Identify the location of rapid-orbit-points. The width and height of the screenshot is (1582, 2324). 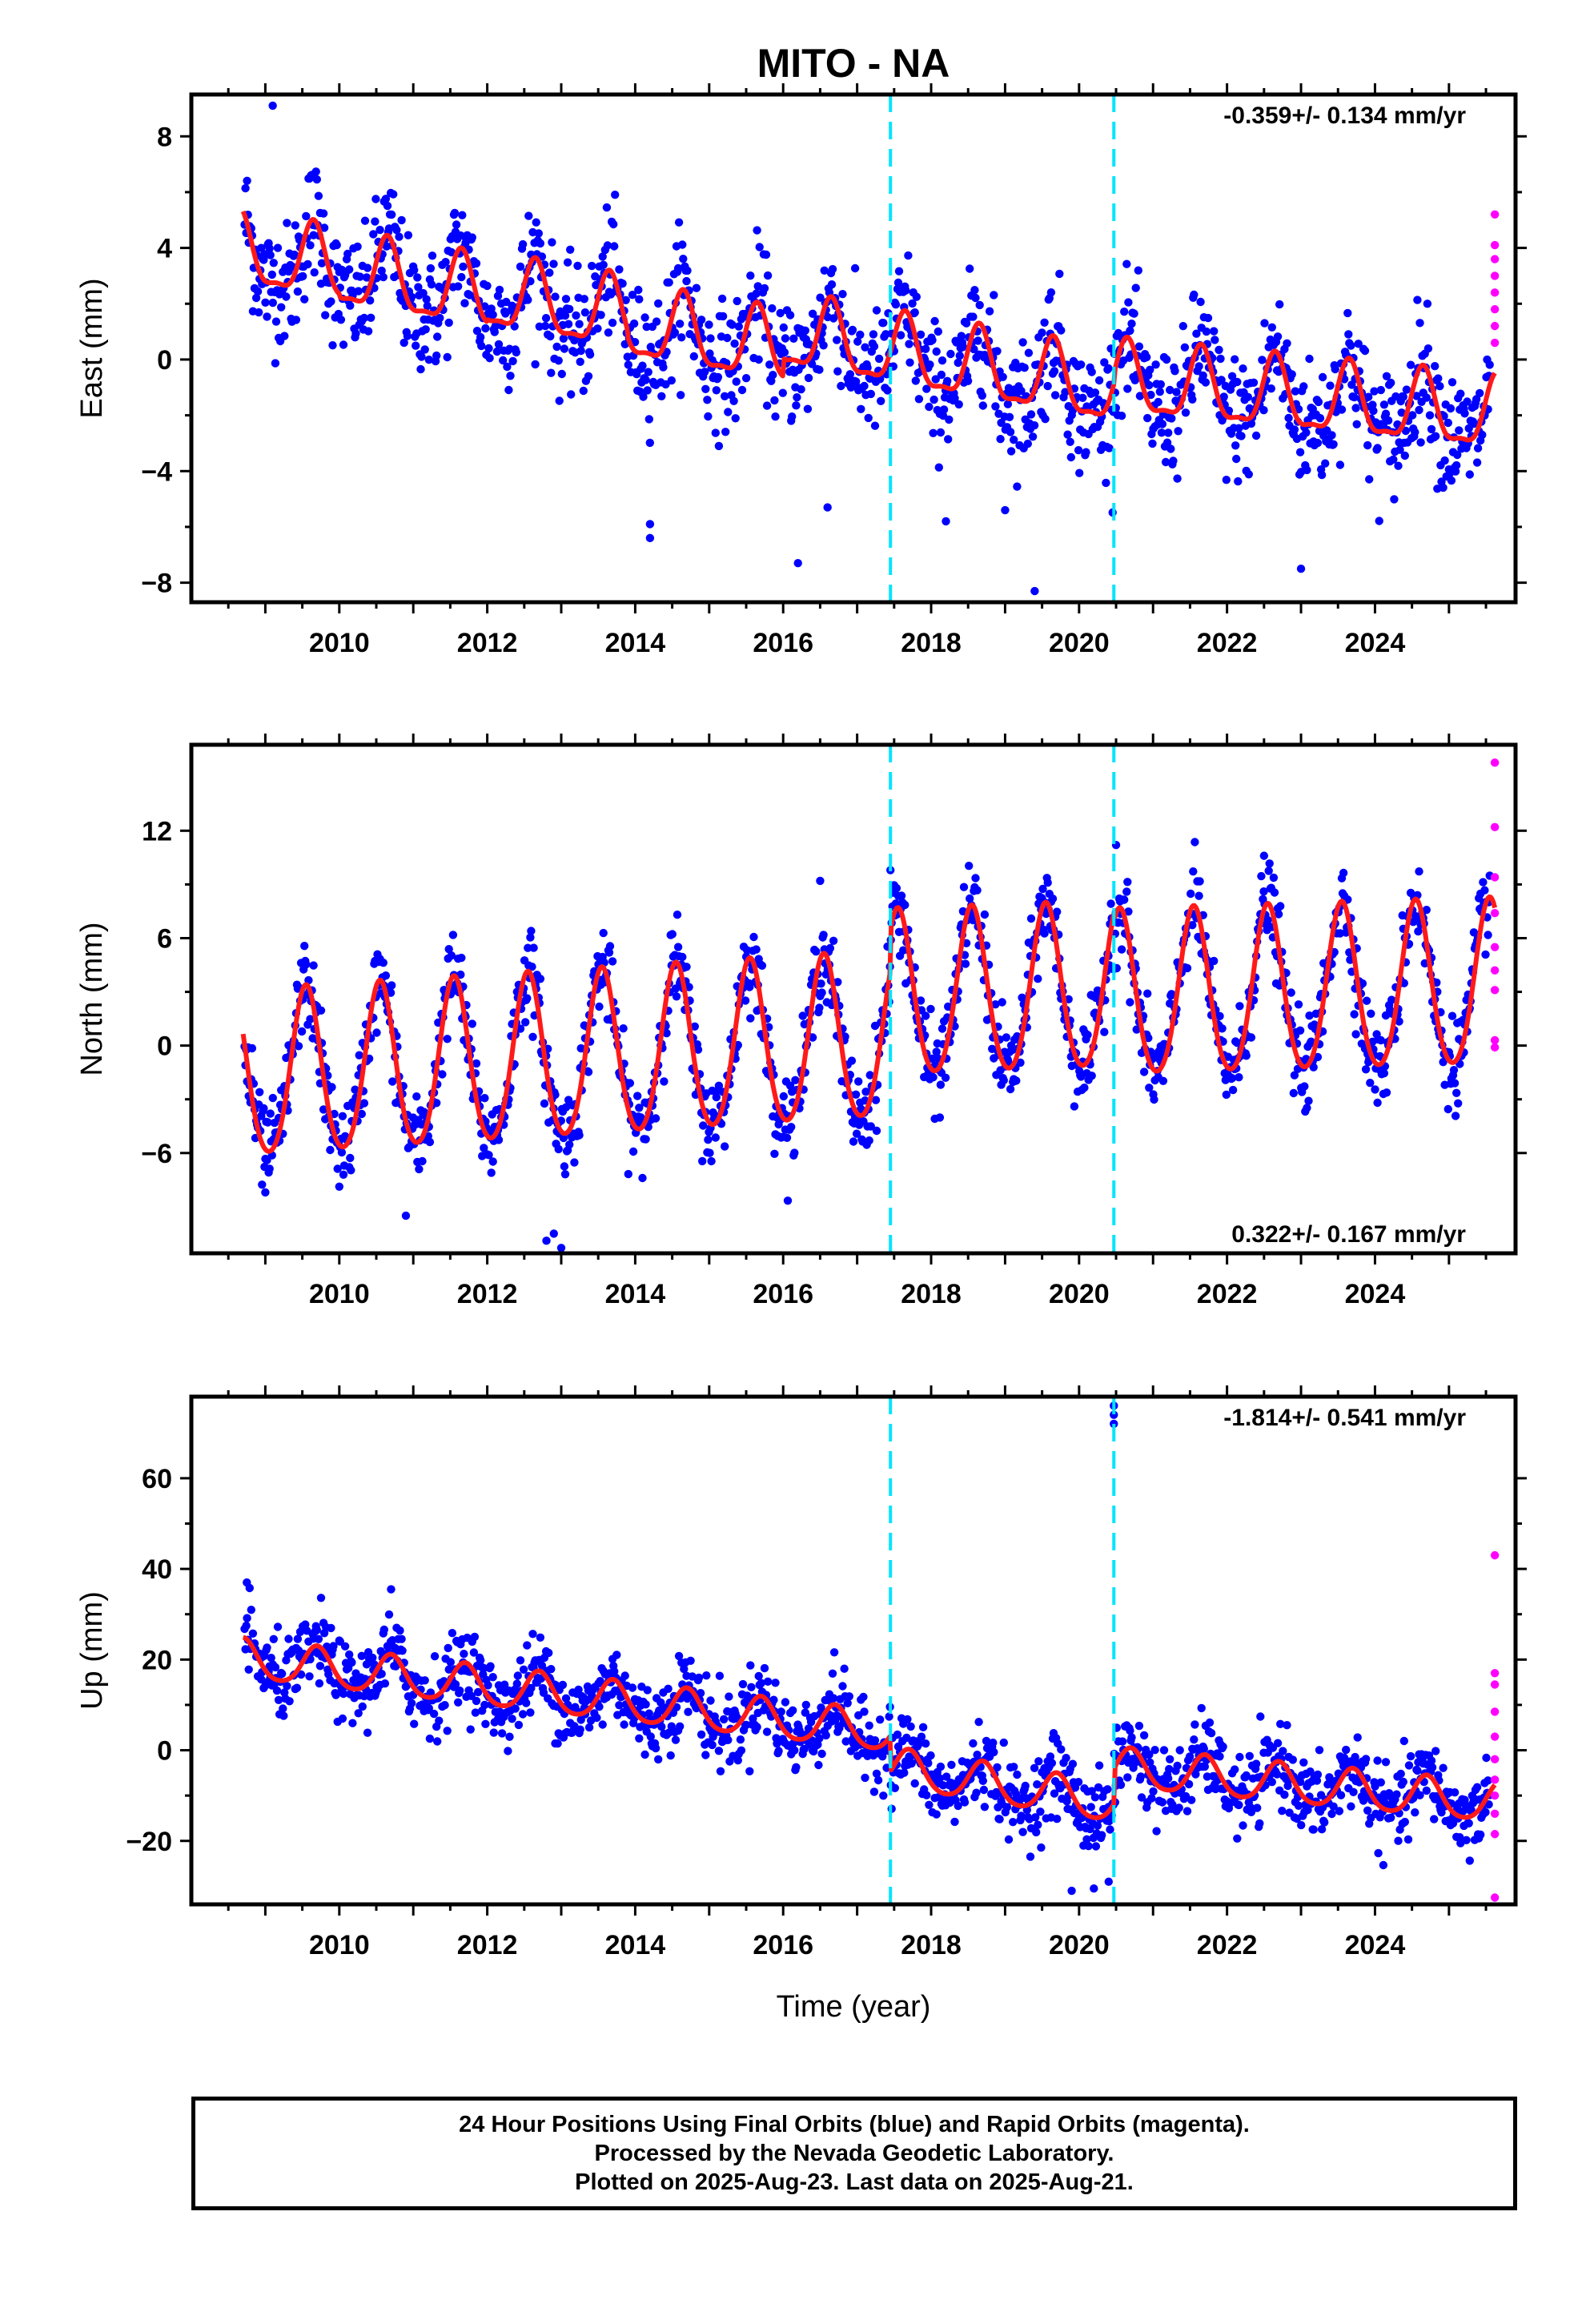
(1495, 1726).